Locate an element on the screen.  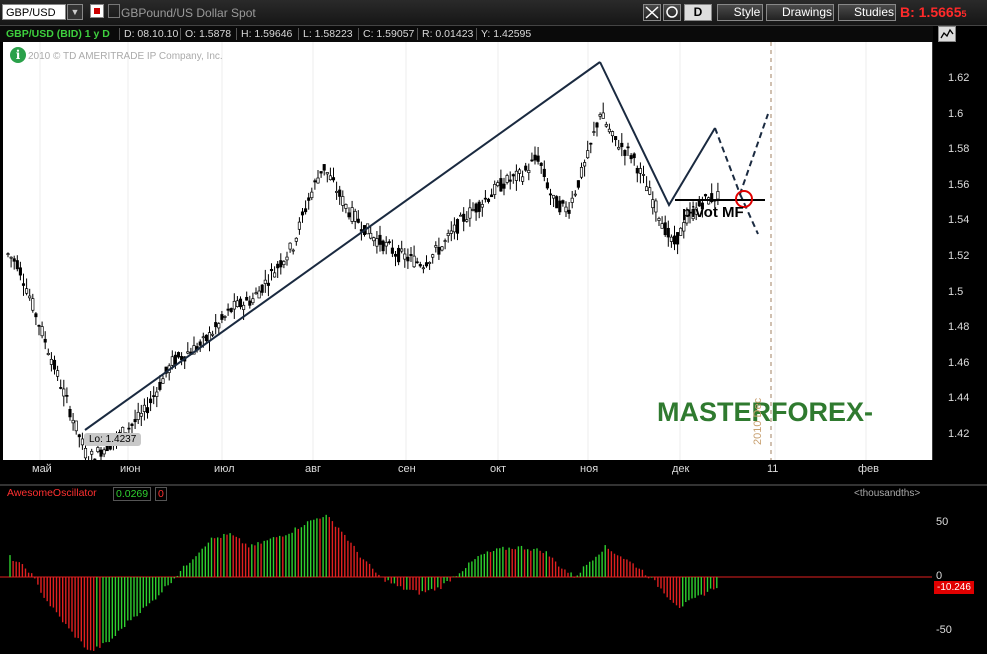
info-icon: i is located at coordinates (18, 55).